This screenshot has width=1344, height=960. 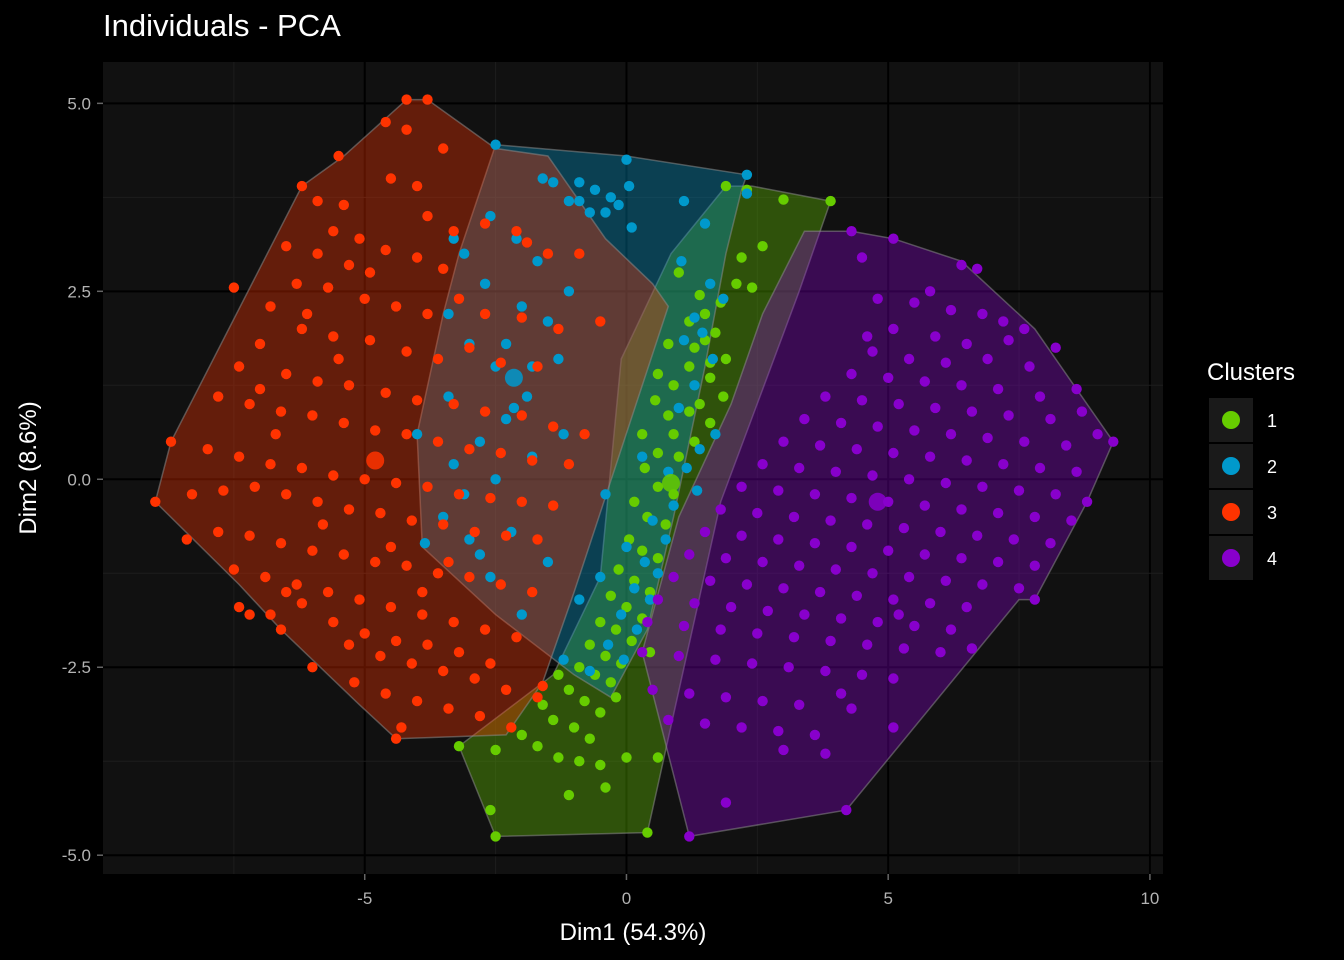 What do you see at coordinates (626, 439) in the screenshot?
I see `cluster-centroids` at bounding box center [626, 439].